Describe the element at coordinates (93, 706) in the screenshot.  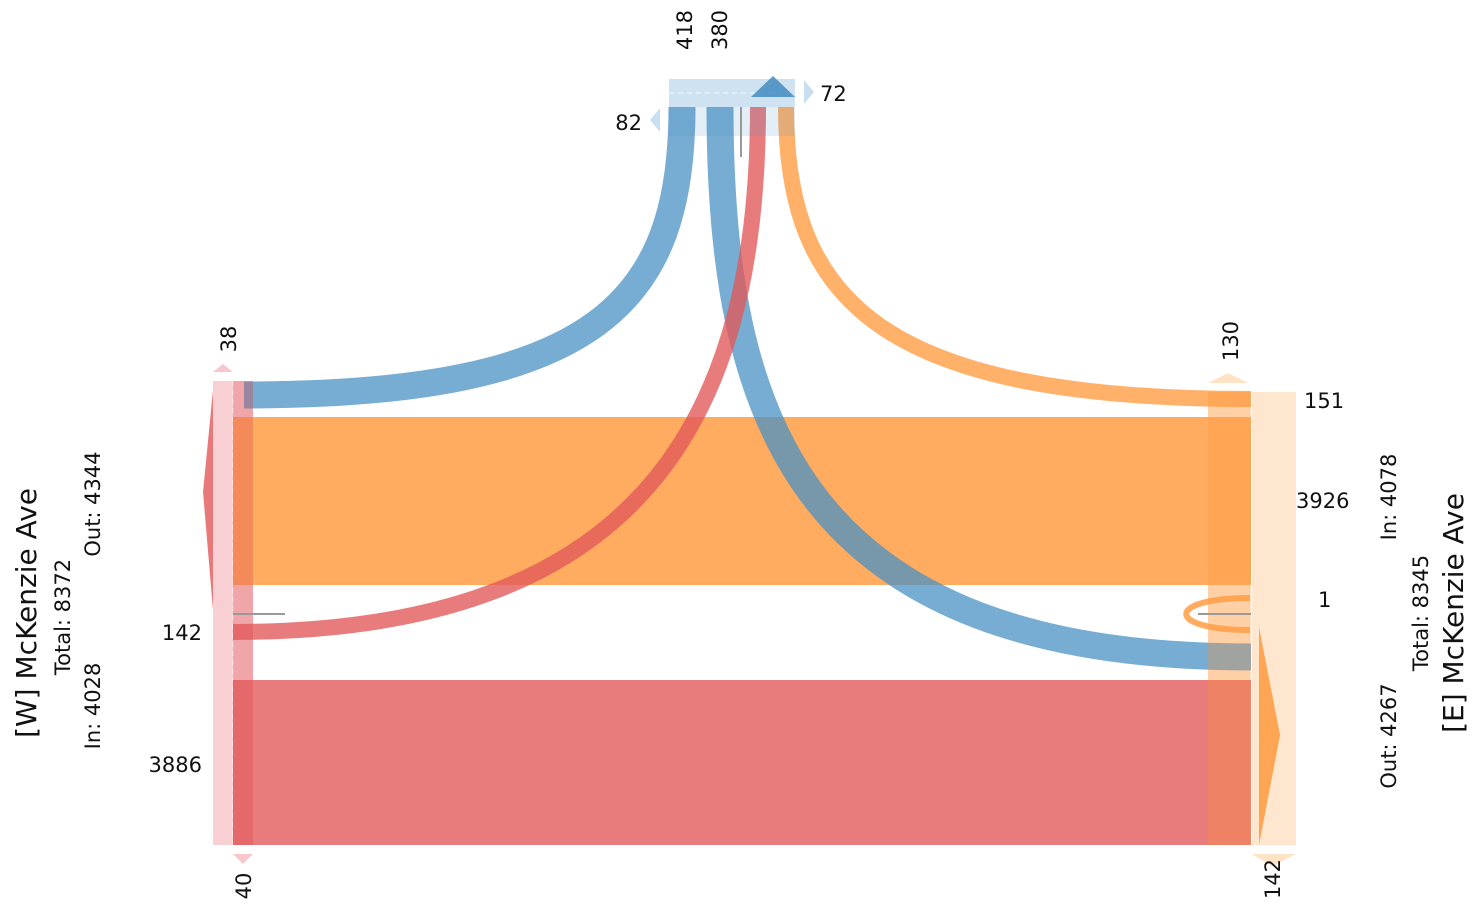
I see `west-in: In: 4028` at that location.